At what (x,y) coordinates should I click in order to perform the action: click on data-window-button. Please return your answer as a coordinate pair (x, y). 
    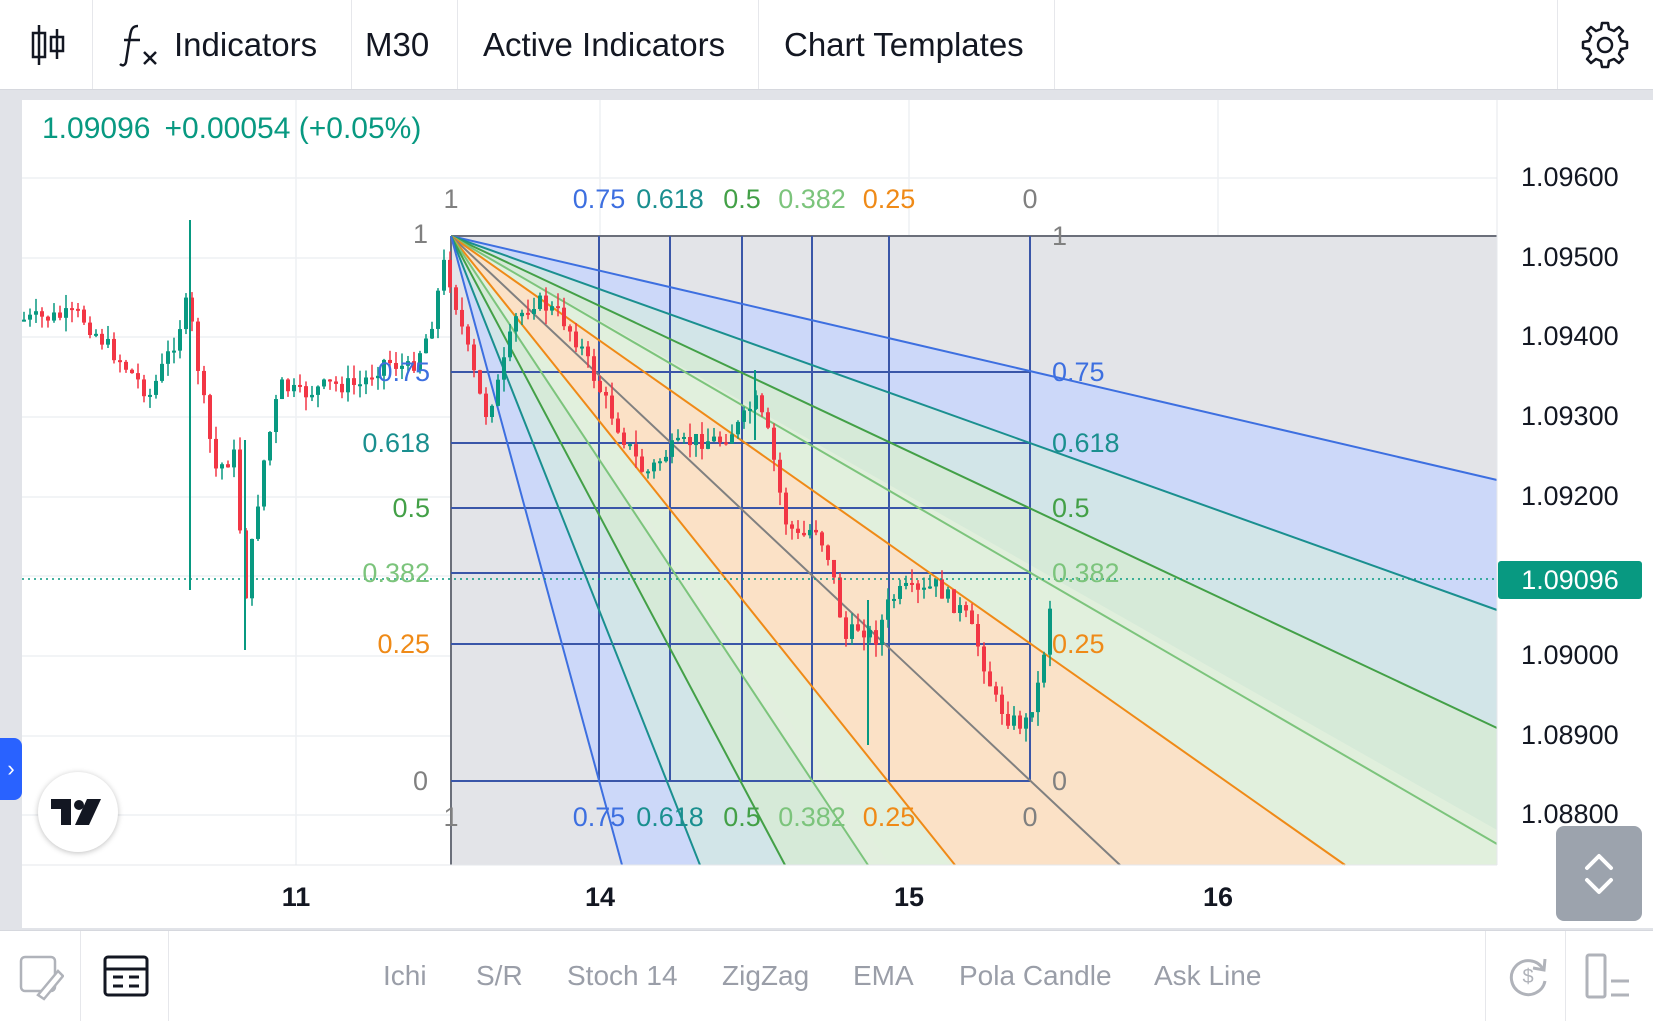
    Looking at the image, I should click on (126, 978).